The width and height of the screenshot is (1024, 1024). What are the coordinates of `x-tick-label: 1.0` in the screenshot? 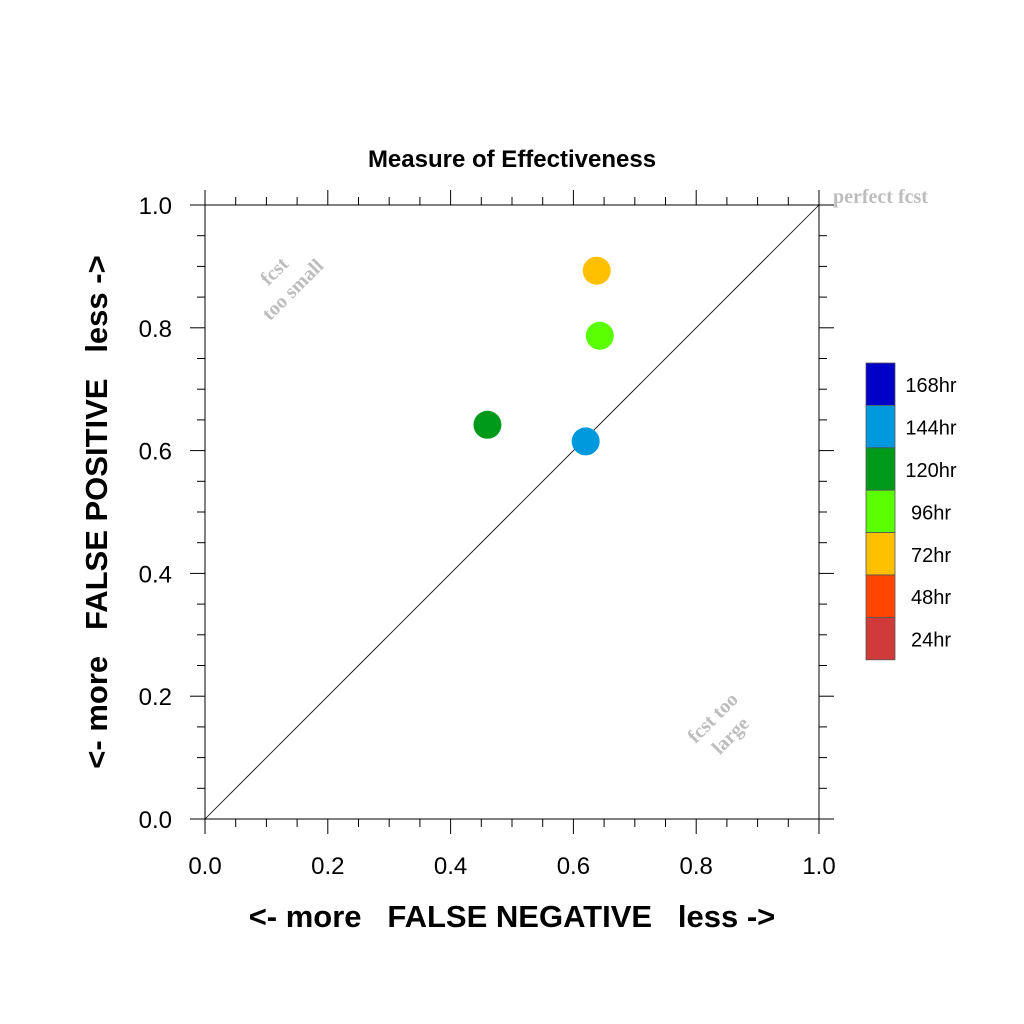 It's located at (818, 866).